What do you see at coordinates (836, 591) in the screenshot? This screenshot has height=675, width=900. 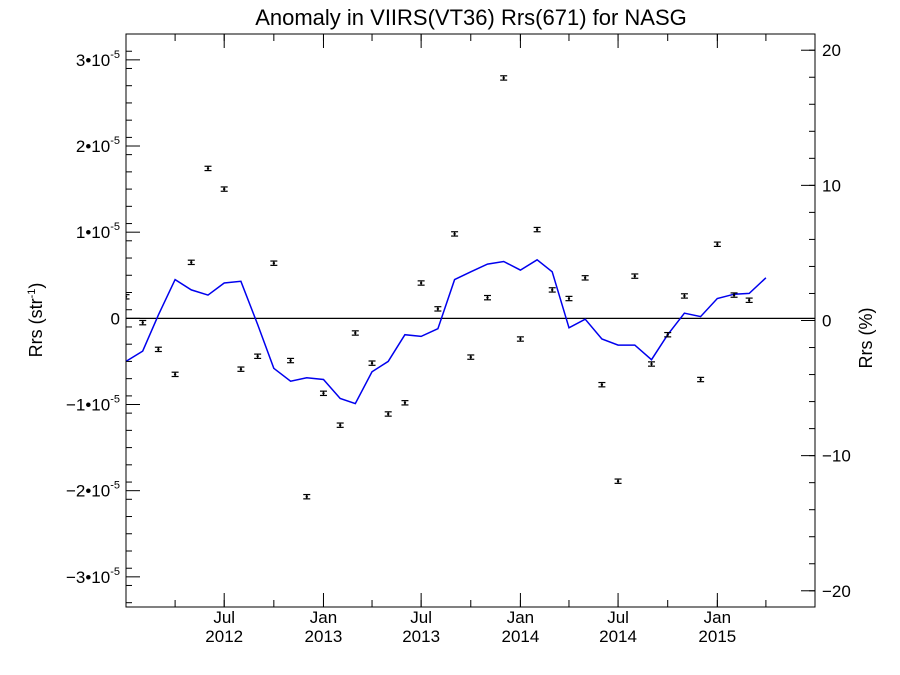 I see `y-right-tick-label: −20` at bounding box center [836, 591].